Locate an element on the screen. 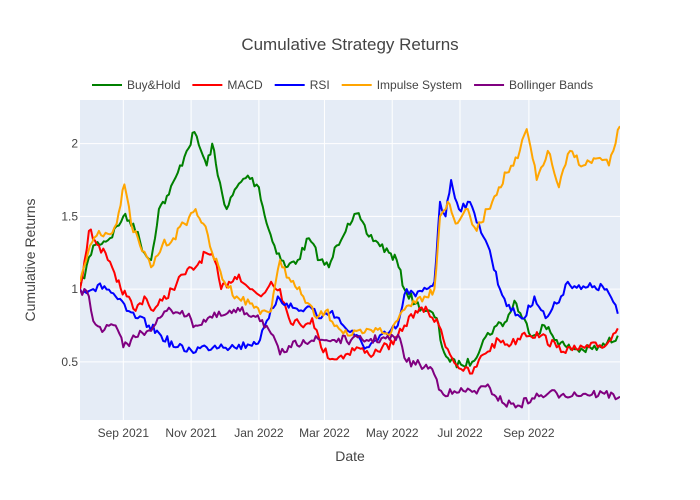  x-tick-label: Sep 2021 is located at coordinates (124, 433).